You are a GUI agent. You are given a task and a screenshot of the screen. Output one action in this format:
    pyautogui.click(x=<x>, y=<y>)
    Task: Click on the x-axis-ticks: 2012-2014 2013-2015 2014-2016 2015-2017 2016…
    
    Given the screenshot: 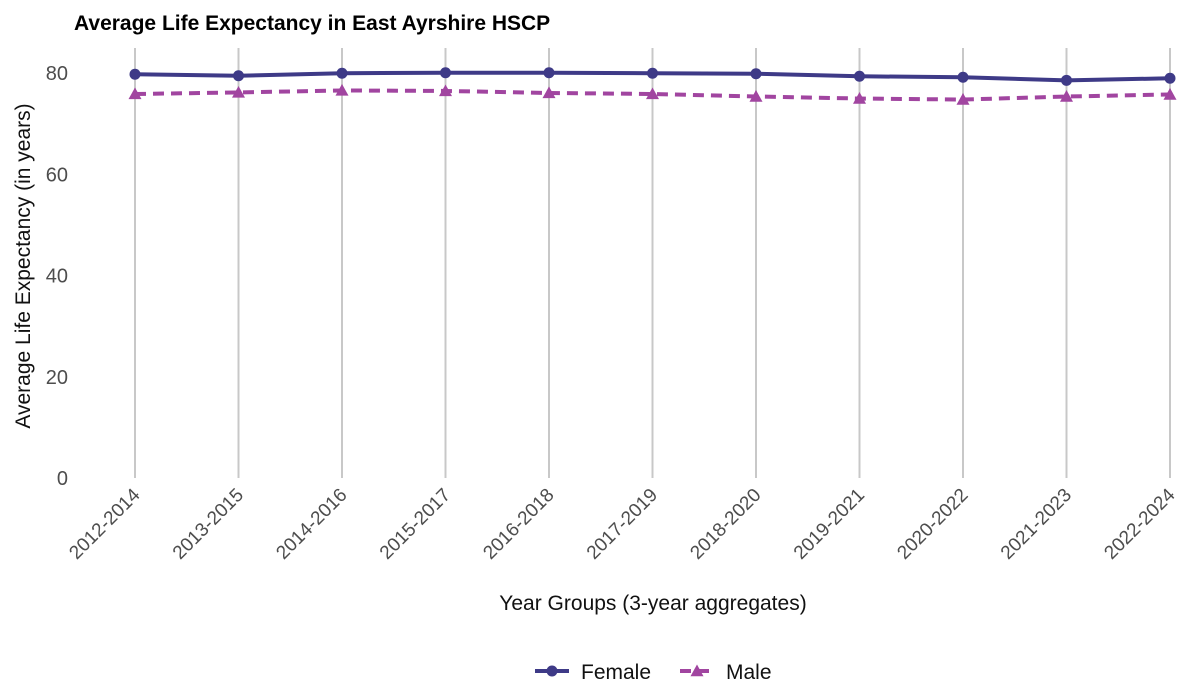 What is the action you would take?
    pyautogui.click(x=622, y=523)
    